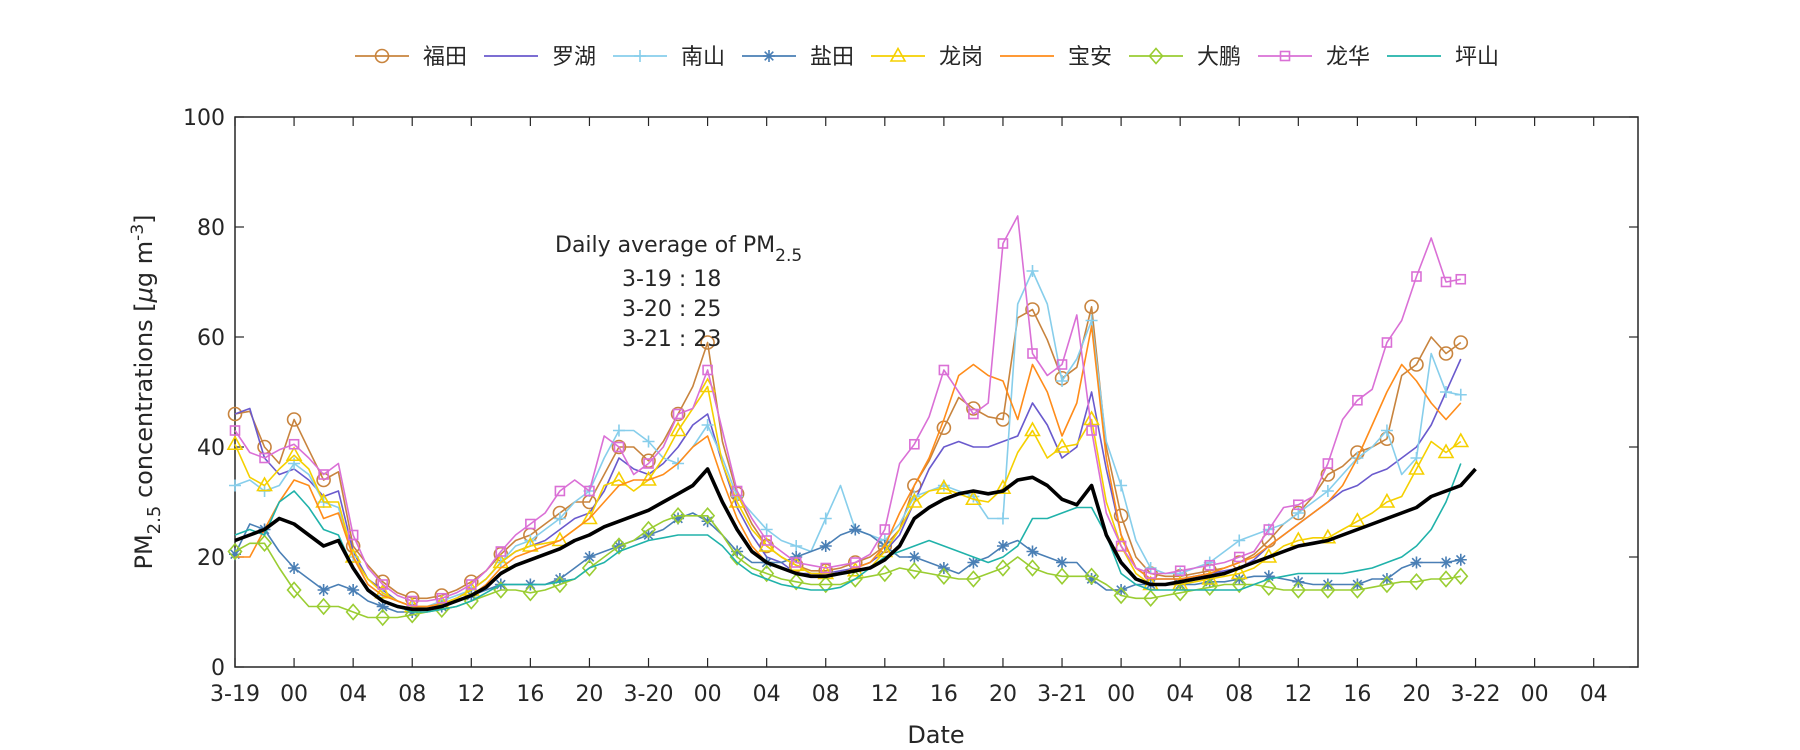 The image size is (1800, 750). What do you see at coordinates (1477, 57) in the screenshot?
I see `legend-label: 坪山` at bounding box center [1477, 57].